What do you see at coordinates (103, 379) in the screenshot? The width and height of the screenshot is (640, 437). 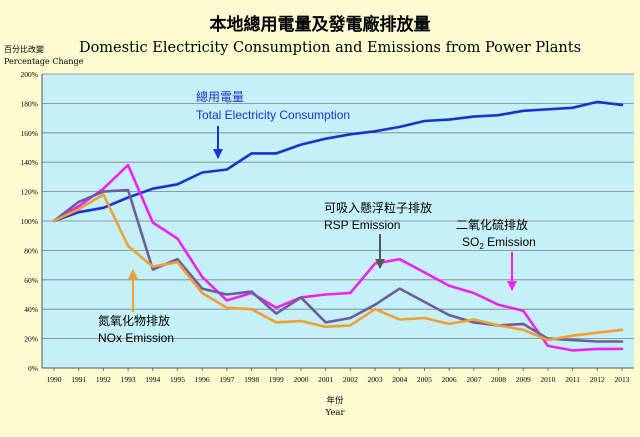 I see `x-tick-label-1992: 1992` at bounding box center [103, 379].